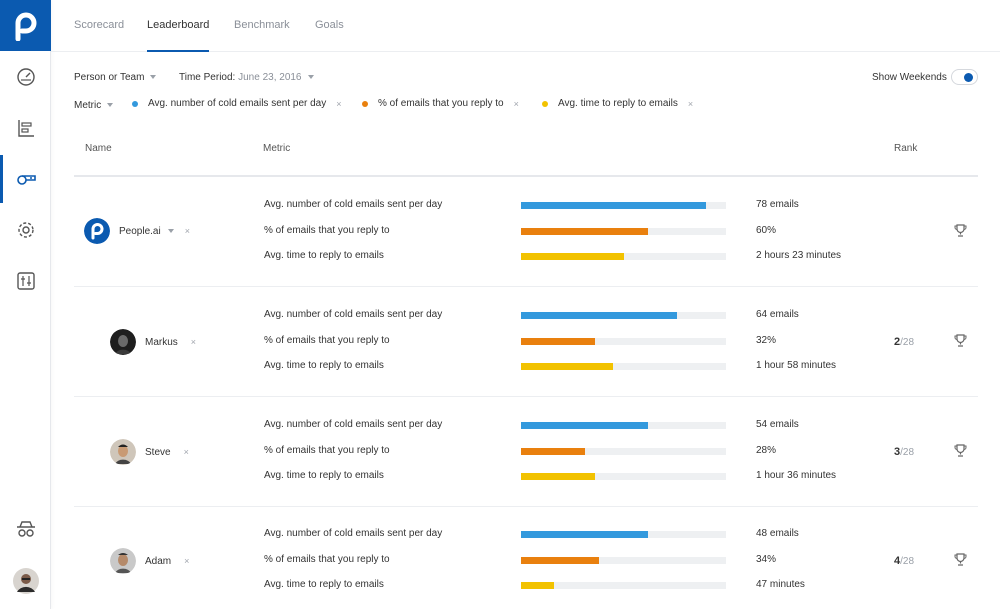 Image resolution: width=1000 pixels, height=609 pixels. I want to click on entity-name: Adam, so click(158, 561).